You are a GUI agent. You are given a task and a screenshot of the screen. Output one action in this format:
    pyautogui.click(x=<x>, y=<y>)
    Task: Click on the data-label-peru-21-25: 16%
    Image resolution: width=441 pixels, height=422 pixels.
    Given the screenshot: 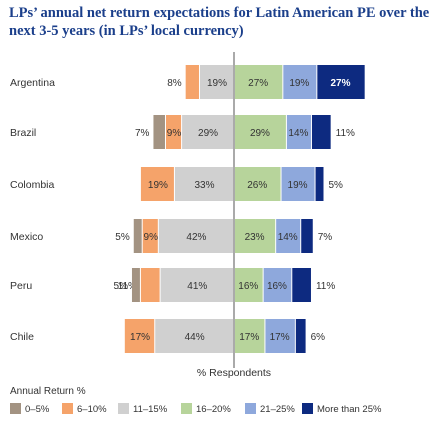 What is the action you would take?
    pyautogui.click(x=277, y=286)
    